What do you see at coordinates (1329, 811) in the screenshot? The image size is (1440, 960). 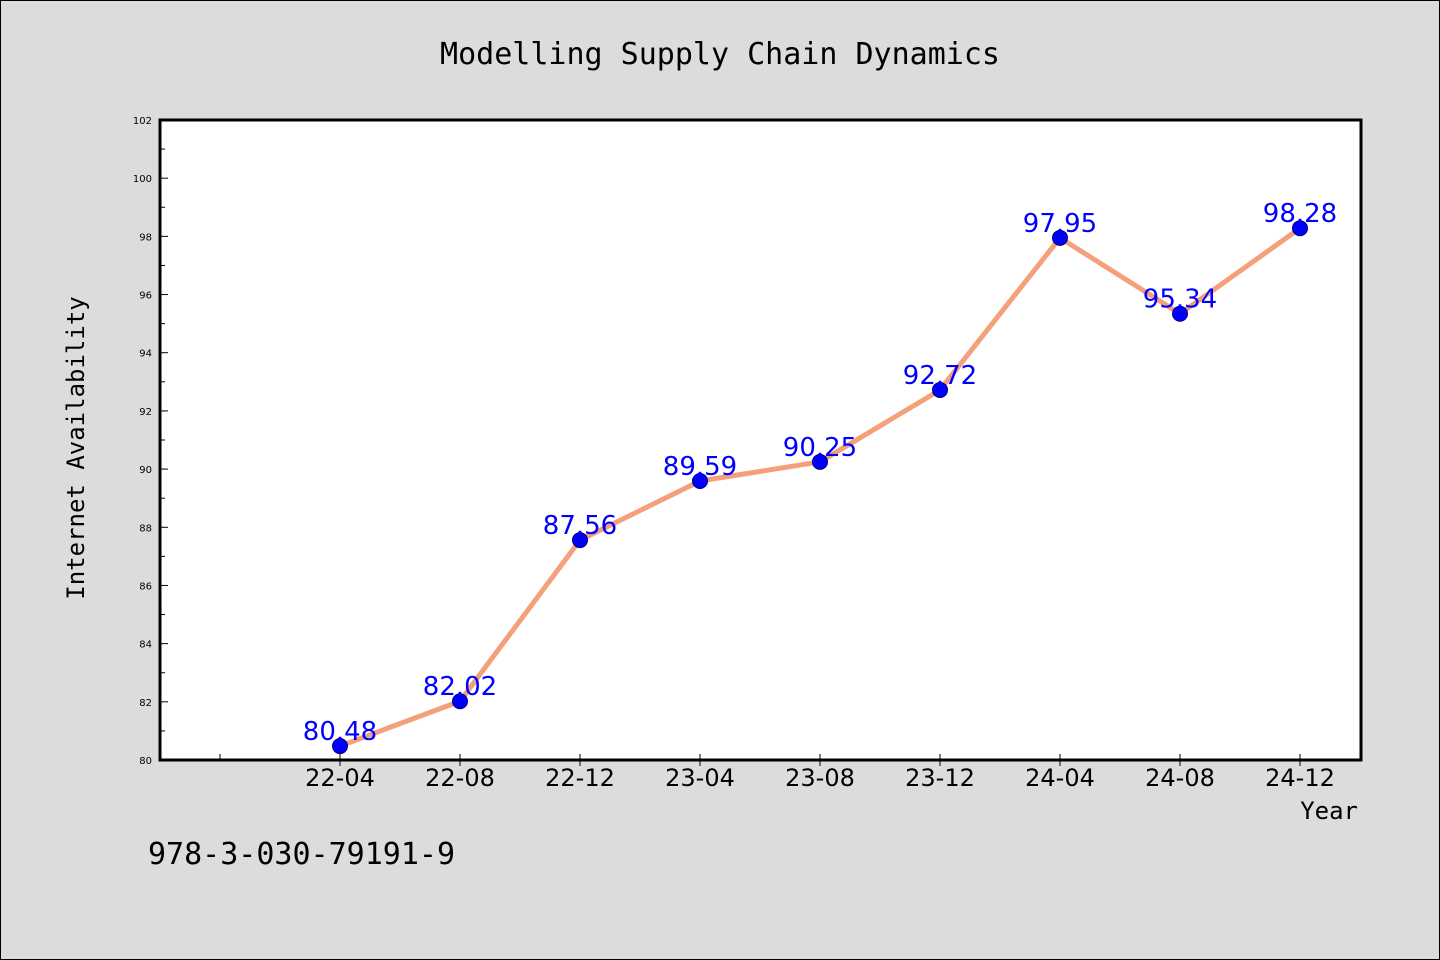 I see `x-axis-label: Year` at bounding box center [1329, 811].